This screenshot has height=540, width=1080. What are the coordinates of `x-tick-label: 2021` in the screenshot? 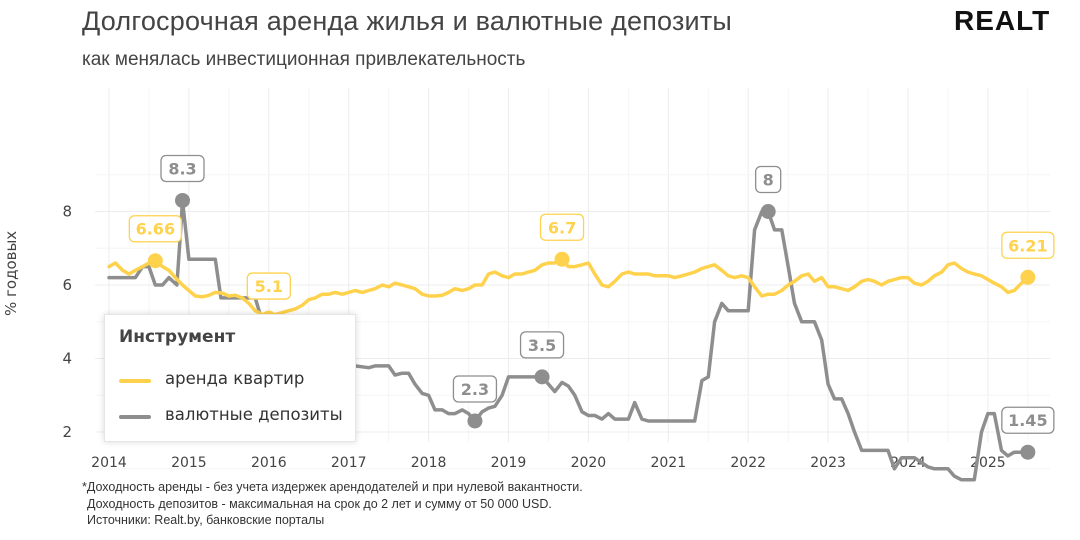 It's located at (668, 463).